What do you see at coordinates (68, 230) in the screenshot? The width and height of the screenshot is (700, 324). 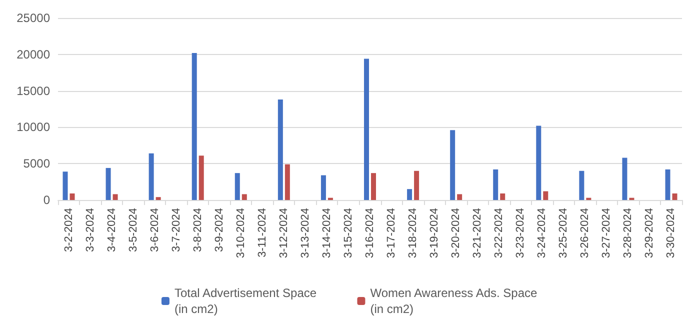 I see `x-tick-label: 3-2-2024` at bounding box center [68, 230].